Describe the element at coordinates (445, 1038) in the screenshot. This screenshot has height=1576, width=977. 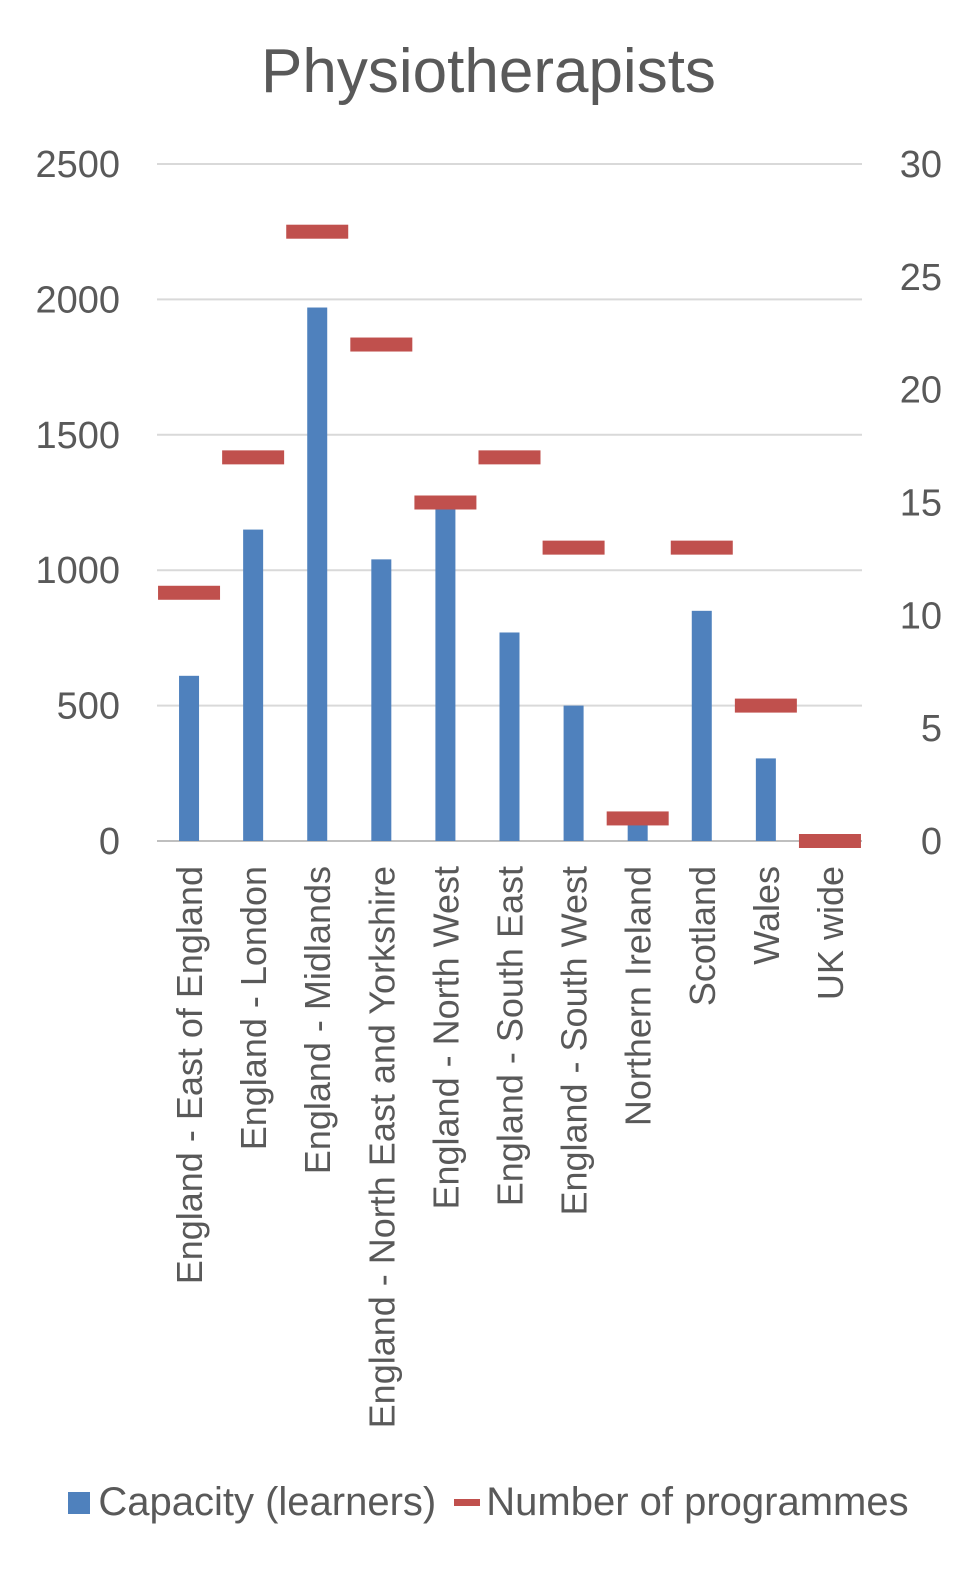
I see `x-tick-label: England - North West` at that location.